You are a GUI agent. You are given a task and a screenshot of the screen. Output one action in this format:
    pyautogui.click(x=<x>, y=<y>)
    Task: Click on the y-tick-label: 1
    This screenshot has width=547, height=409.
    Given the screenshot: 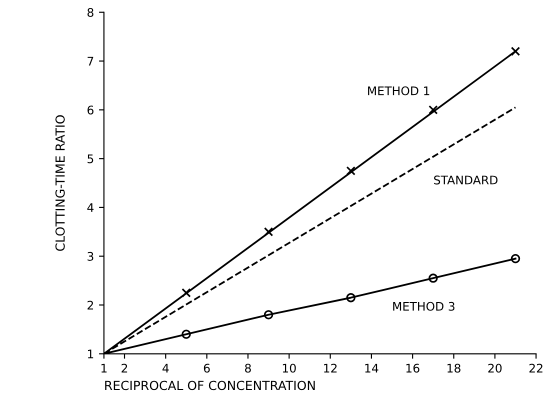 What is the action you would take?
    pyautogui.click(x=91, y=354)
    